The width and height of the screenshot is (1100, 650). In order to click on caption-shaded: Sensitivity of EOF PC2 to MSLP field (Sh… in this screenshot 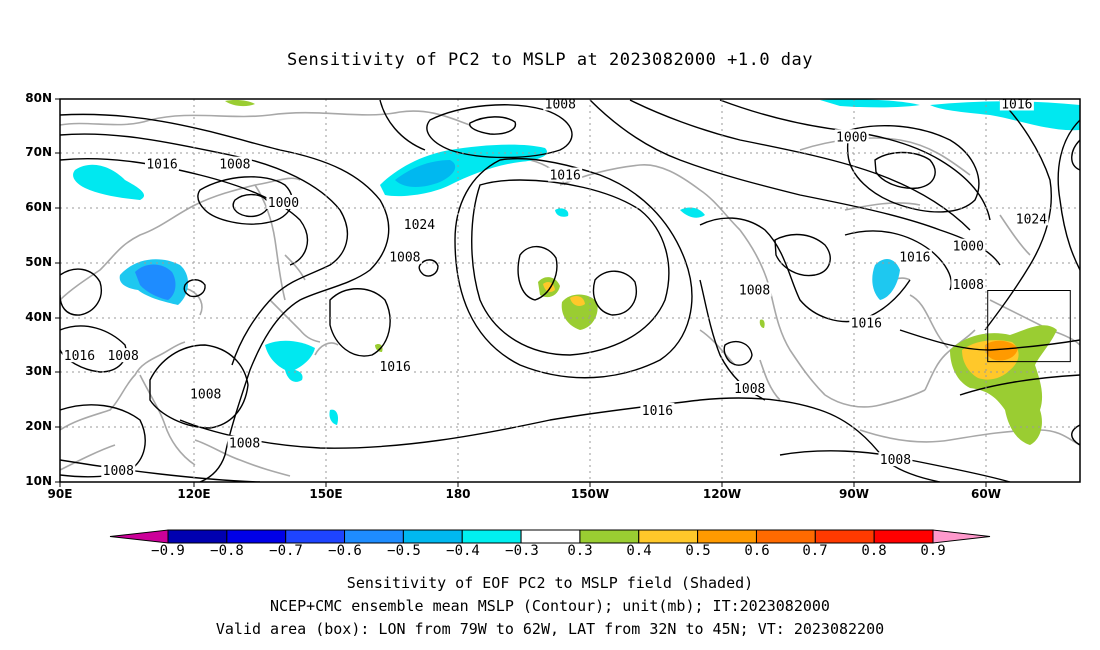, I will do `click(550, 583)`.